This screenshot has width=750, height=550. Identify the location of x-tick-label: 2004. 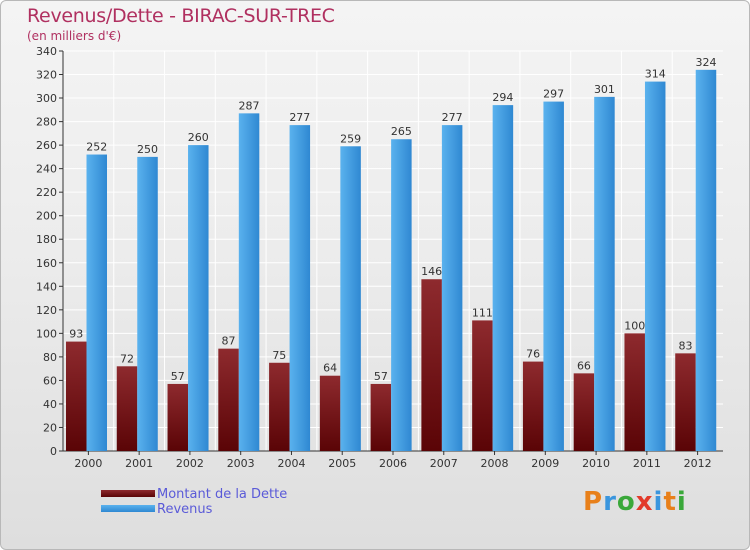
(291, 463).